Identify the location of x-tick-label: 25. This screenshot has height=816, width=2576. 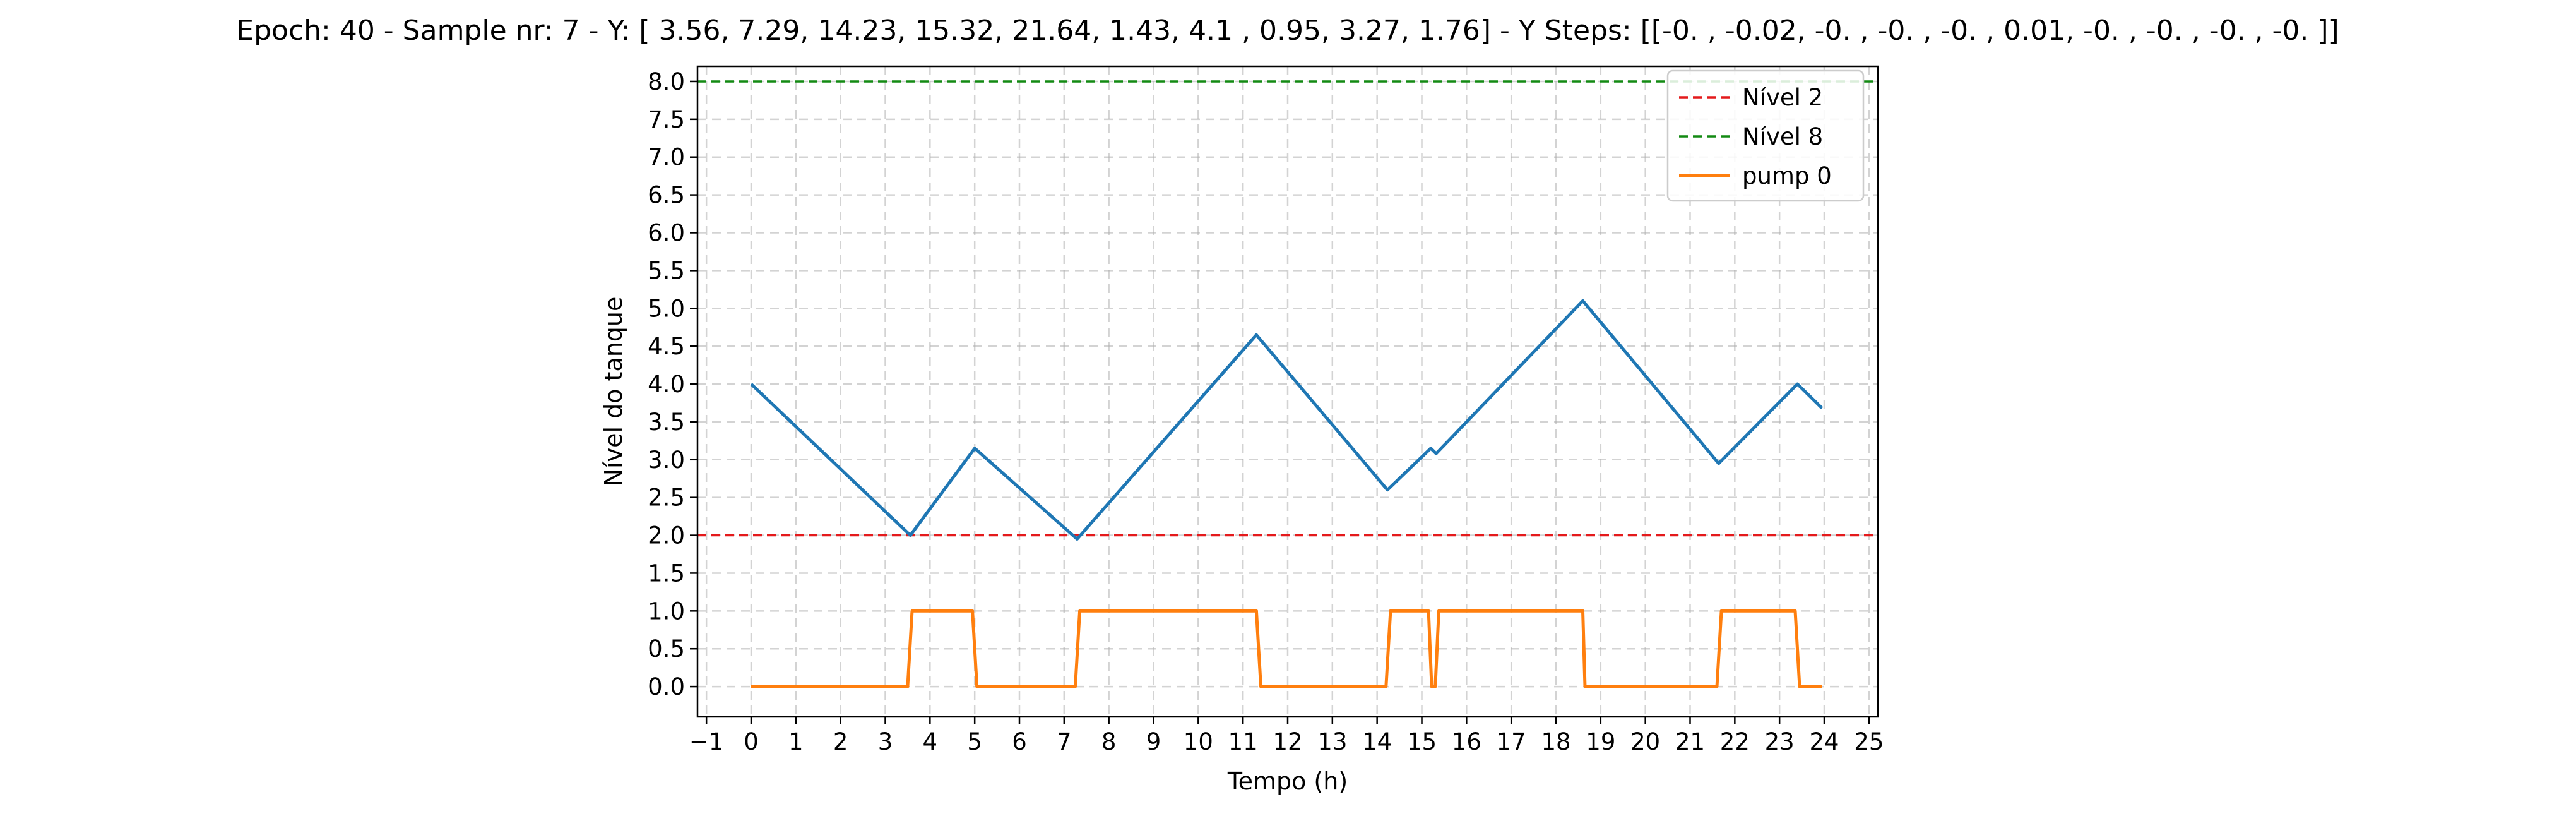
(1869, 741).